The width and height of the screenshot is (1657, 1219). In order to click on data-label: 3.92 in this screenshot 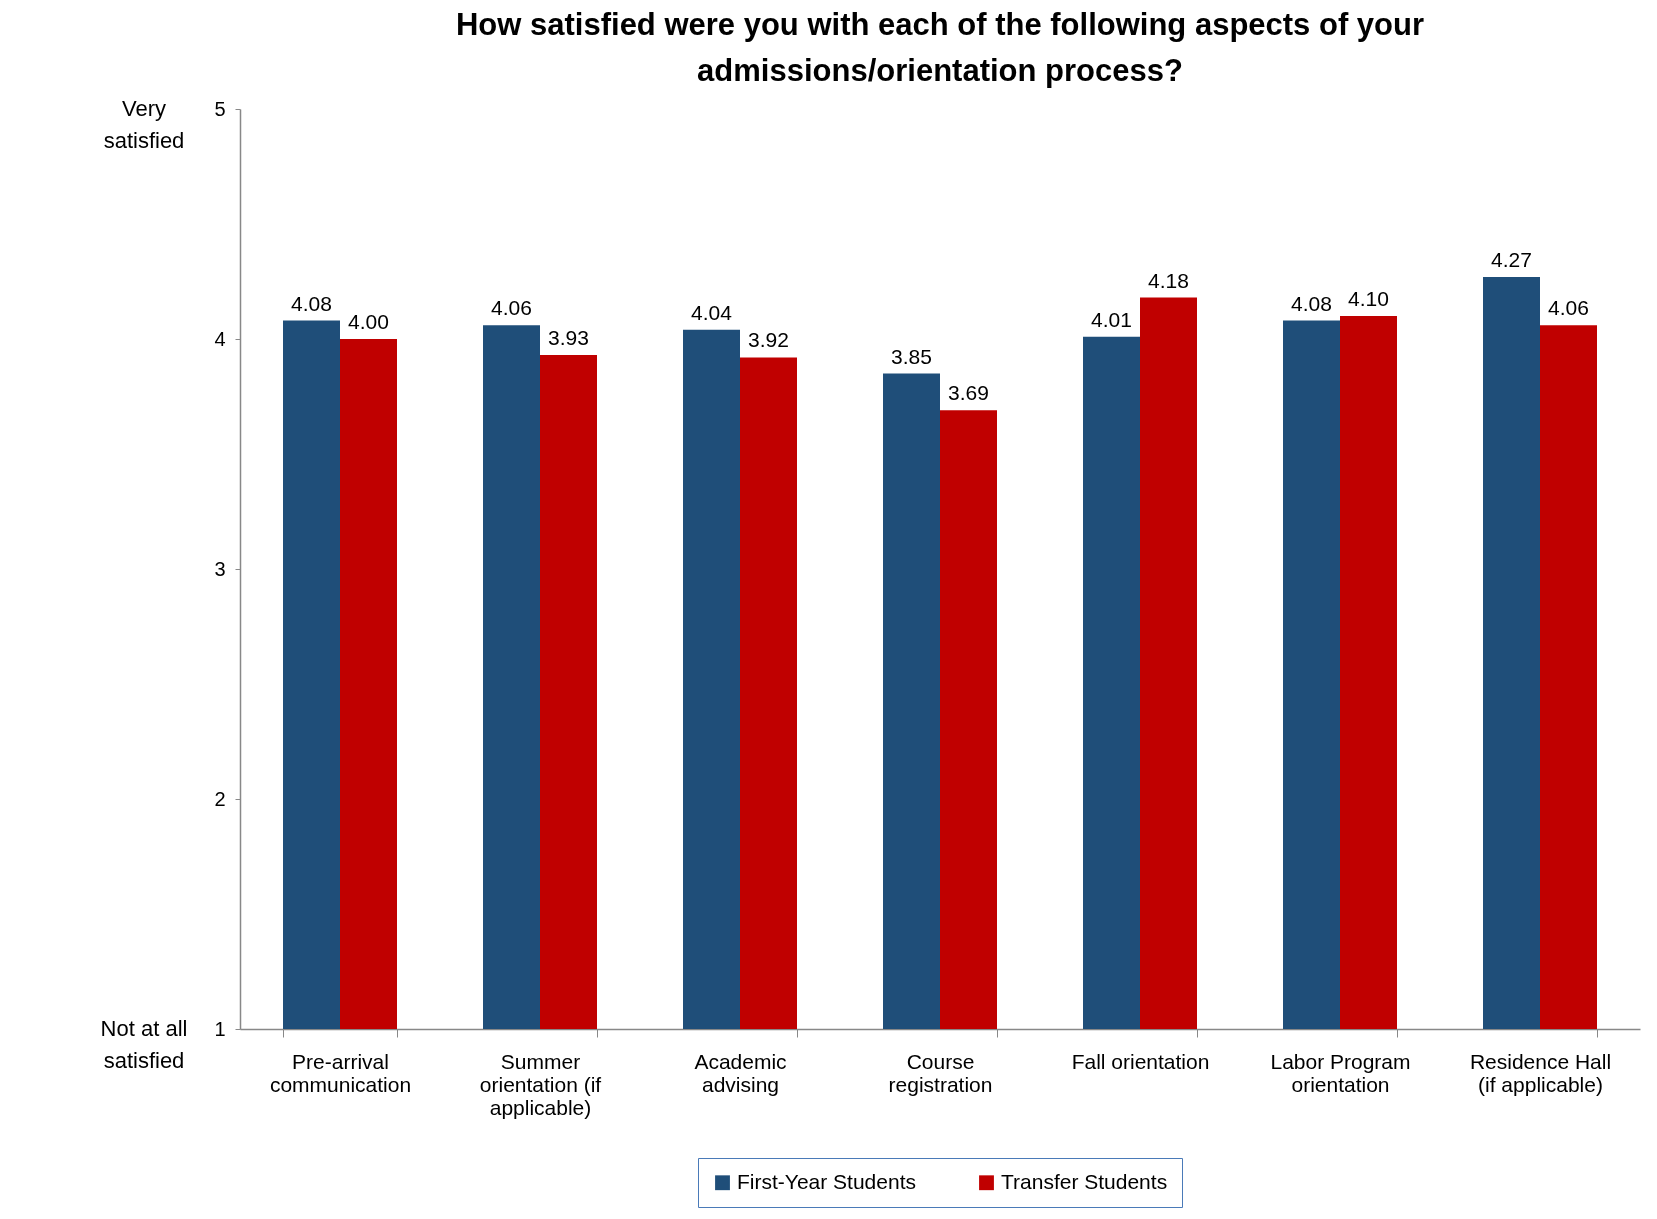, I will do `click(768, 340)`.